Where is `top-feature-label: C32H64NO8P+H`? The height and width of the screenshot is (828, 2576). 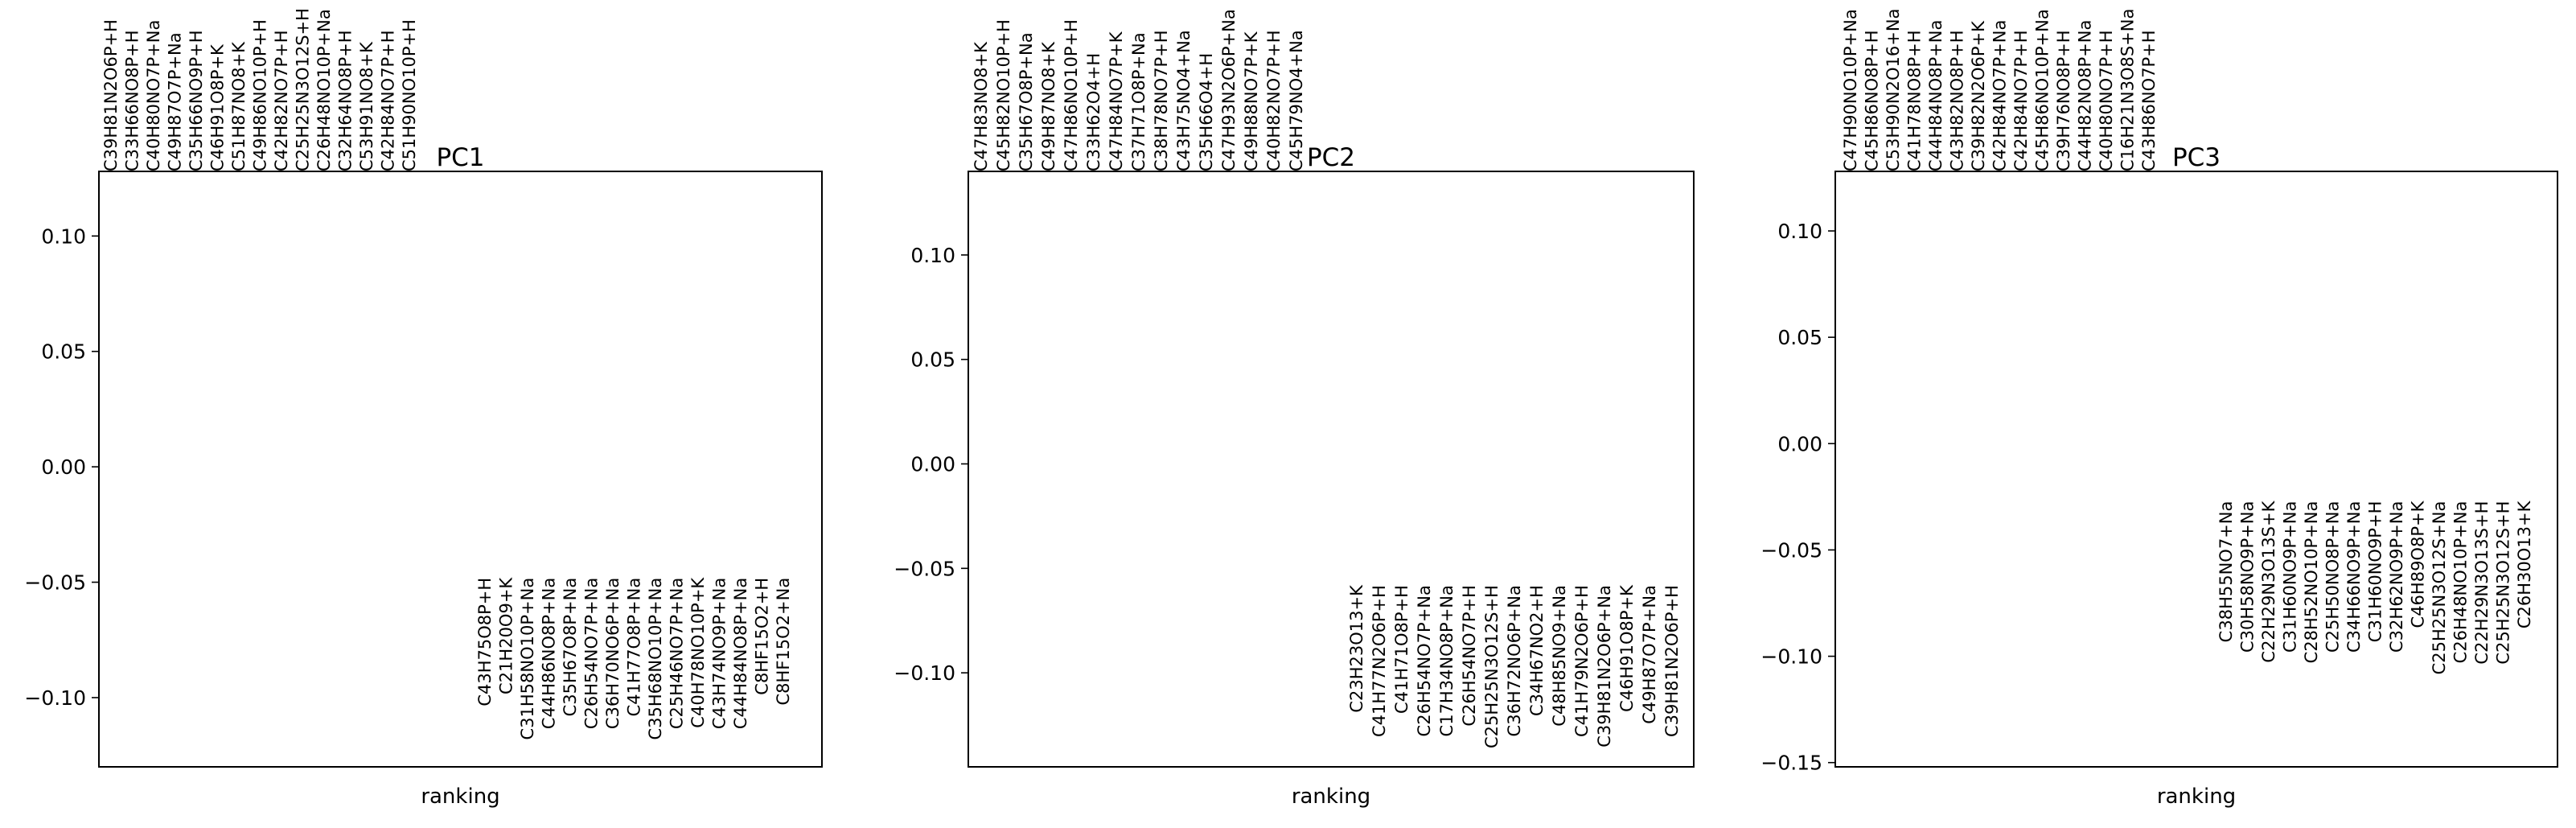 top-feature-label: C32H64NO8P+H is located at coordinates (345, 100).